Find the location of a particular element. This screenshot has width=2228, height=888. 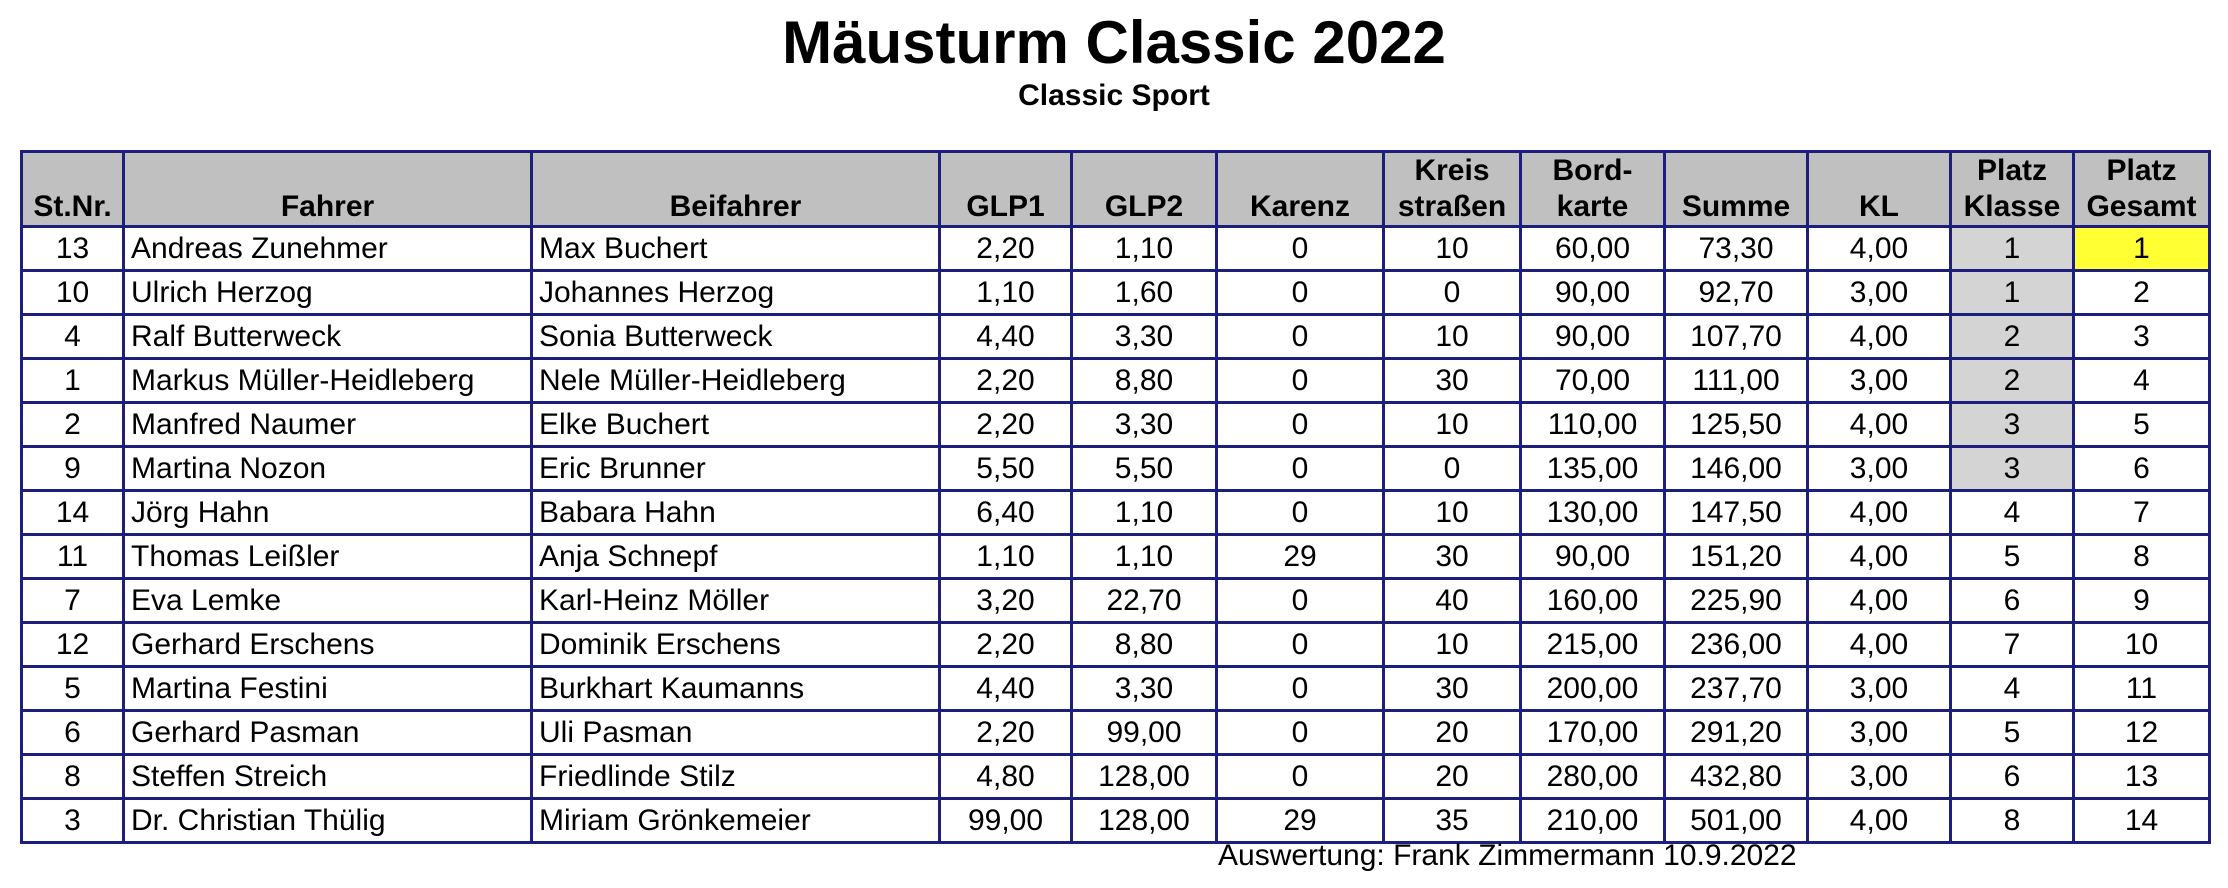

cell-stnr: 6 is located at coordinates (72, 732).